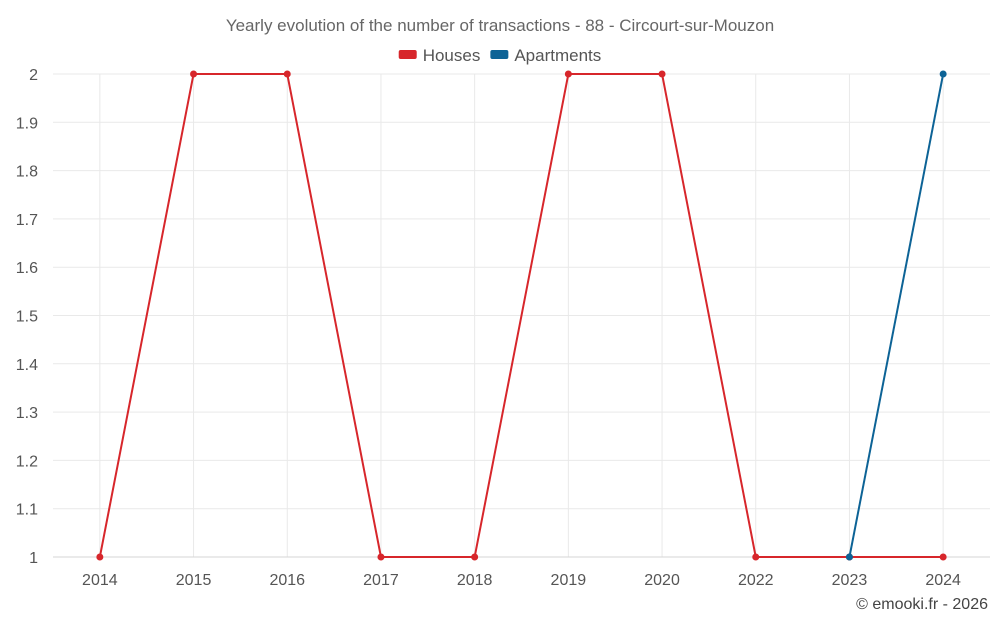 The height and width of the screenshot is (625, 1000). I want to click on y-tick-label: 1.9, so click(27, 123).